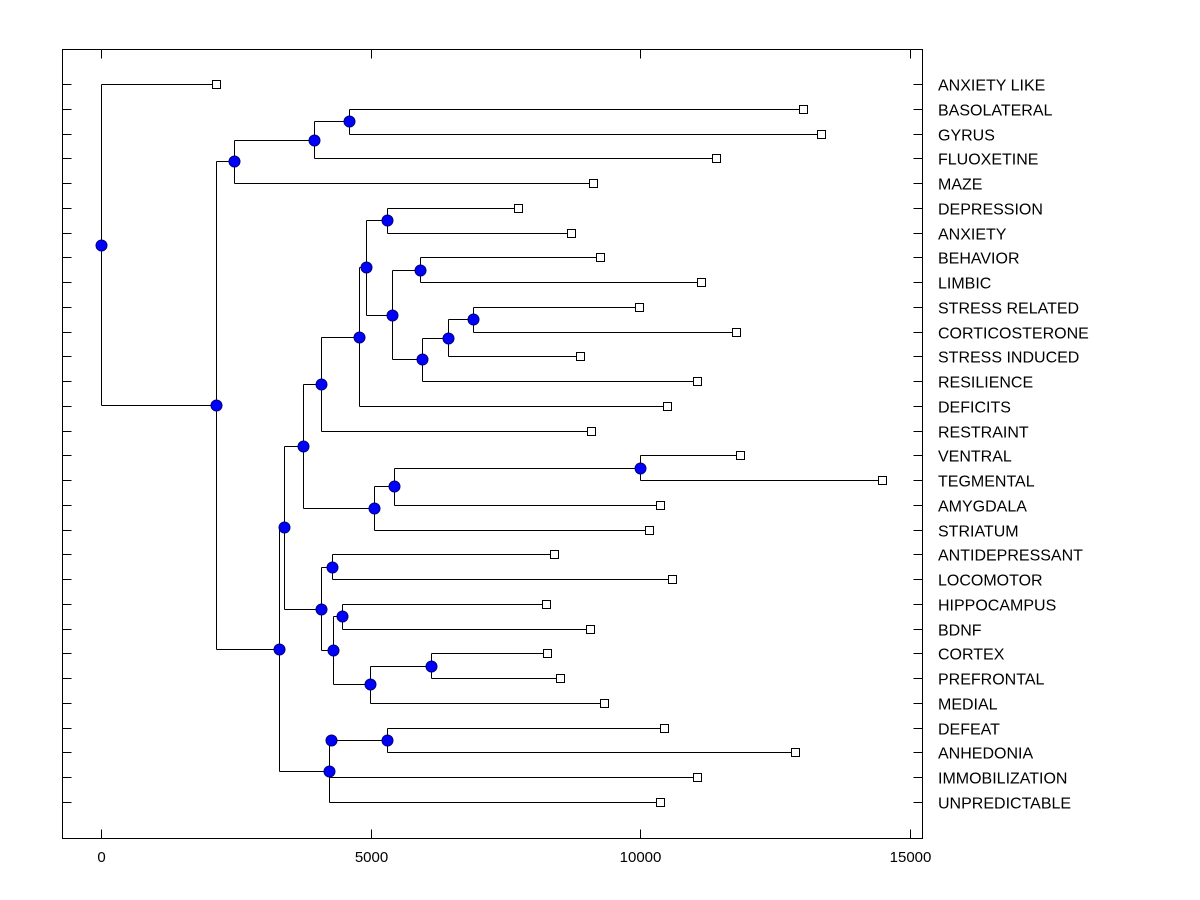 This screenshot has height=900, width=1200. Describe the element at coordinates (1013, 334) in the screenshot. I see `leaf-label: CORTICOSTERONE` at that location.